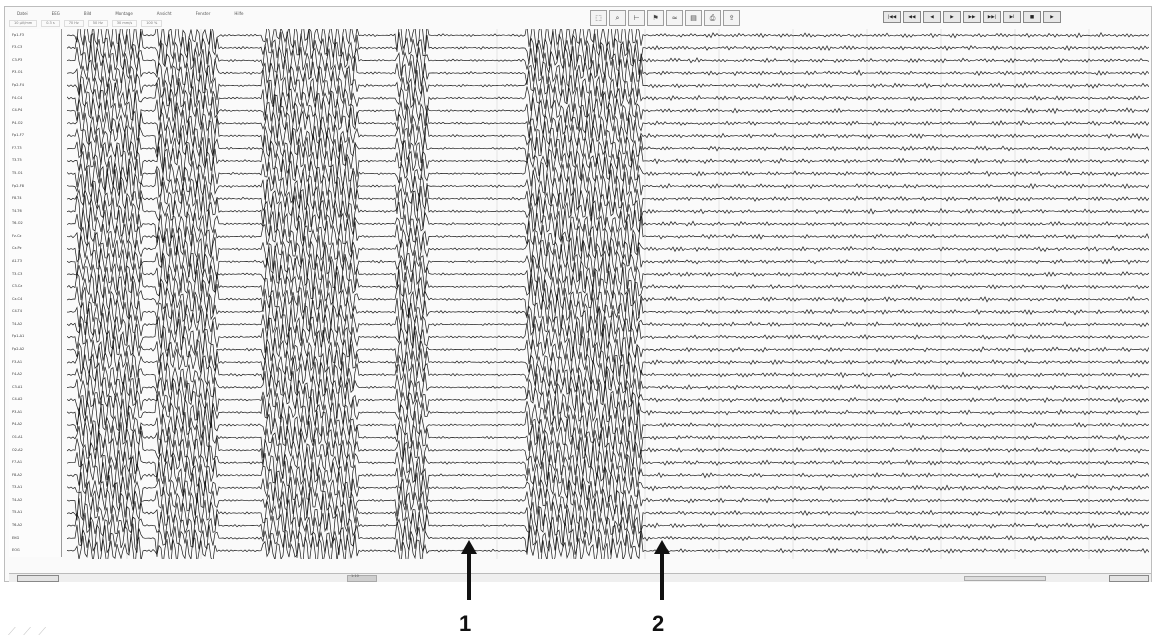  Describe the element at coordinates (17, 198) in the screenshot. I see `channel-label: F8-T4` at that location.